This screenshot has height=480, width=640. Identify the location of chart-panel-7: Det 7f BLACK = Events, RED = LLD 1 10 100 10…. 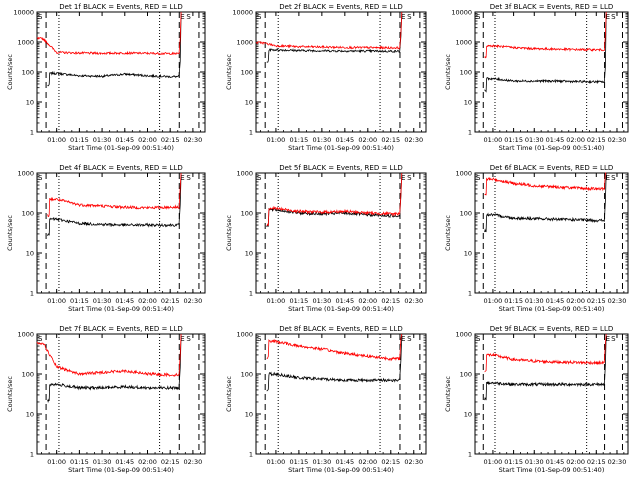
(106, 399).